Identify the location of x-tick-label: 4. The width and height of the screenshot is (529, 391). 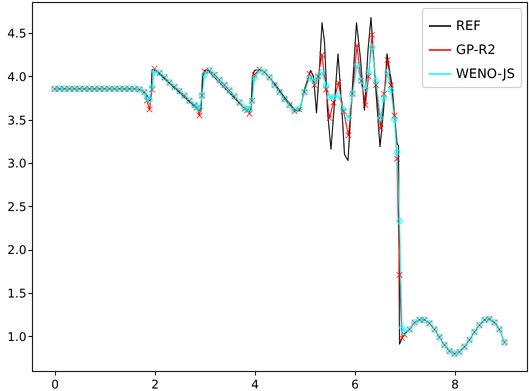
(255, 384).